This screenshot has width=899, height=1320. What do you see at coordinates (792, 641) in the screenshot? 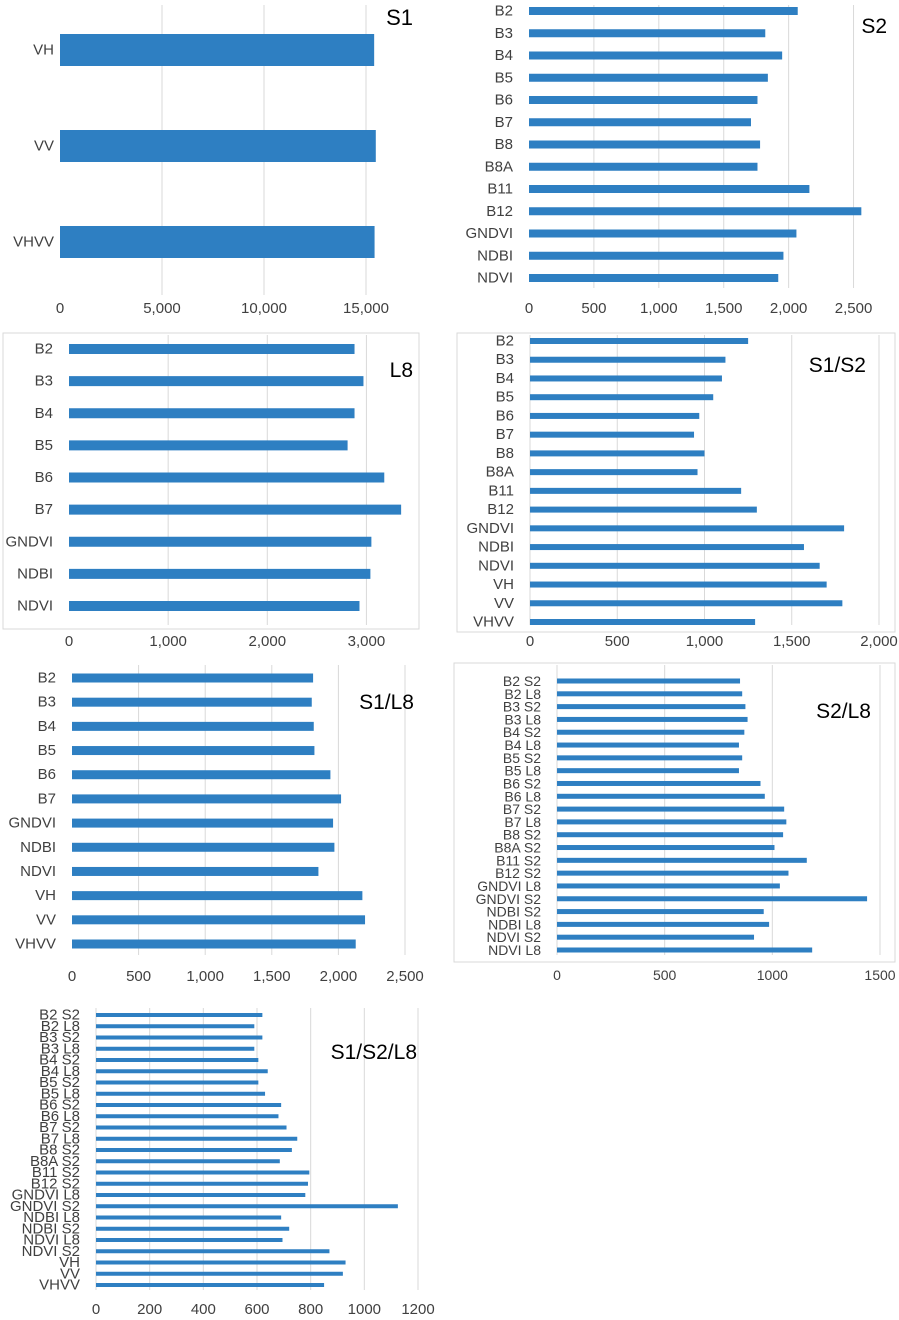
I see `x-tick-label: 1,500` at bounding box center [792, 641].